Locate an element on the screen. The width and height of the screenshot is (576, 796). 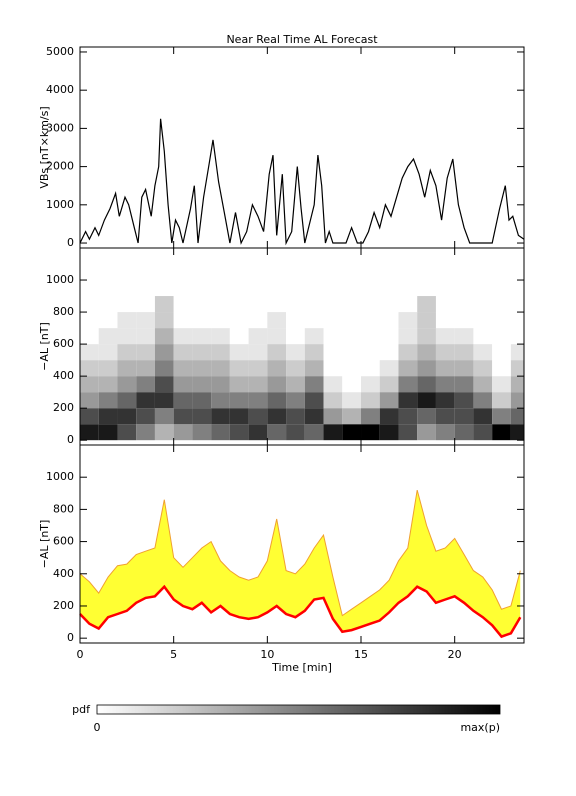
y-tick-label: 600 is located at coordinates (63, 541).